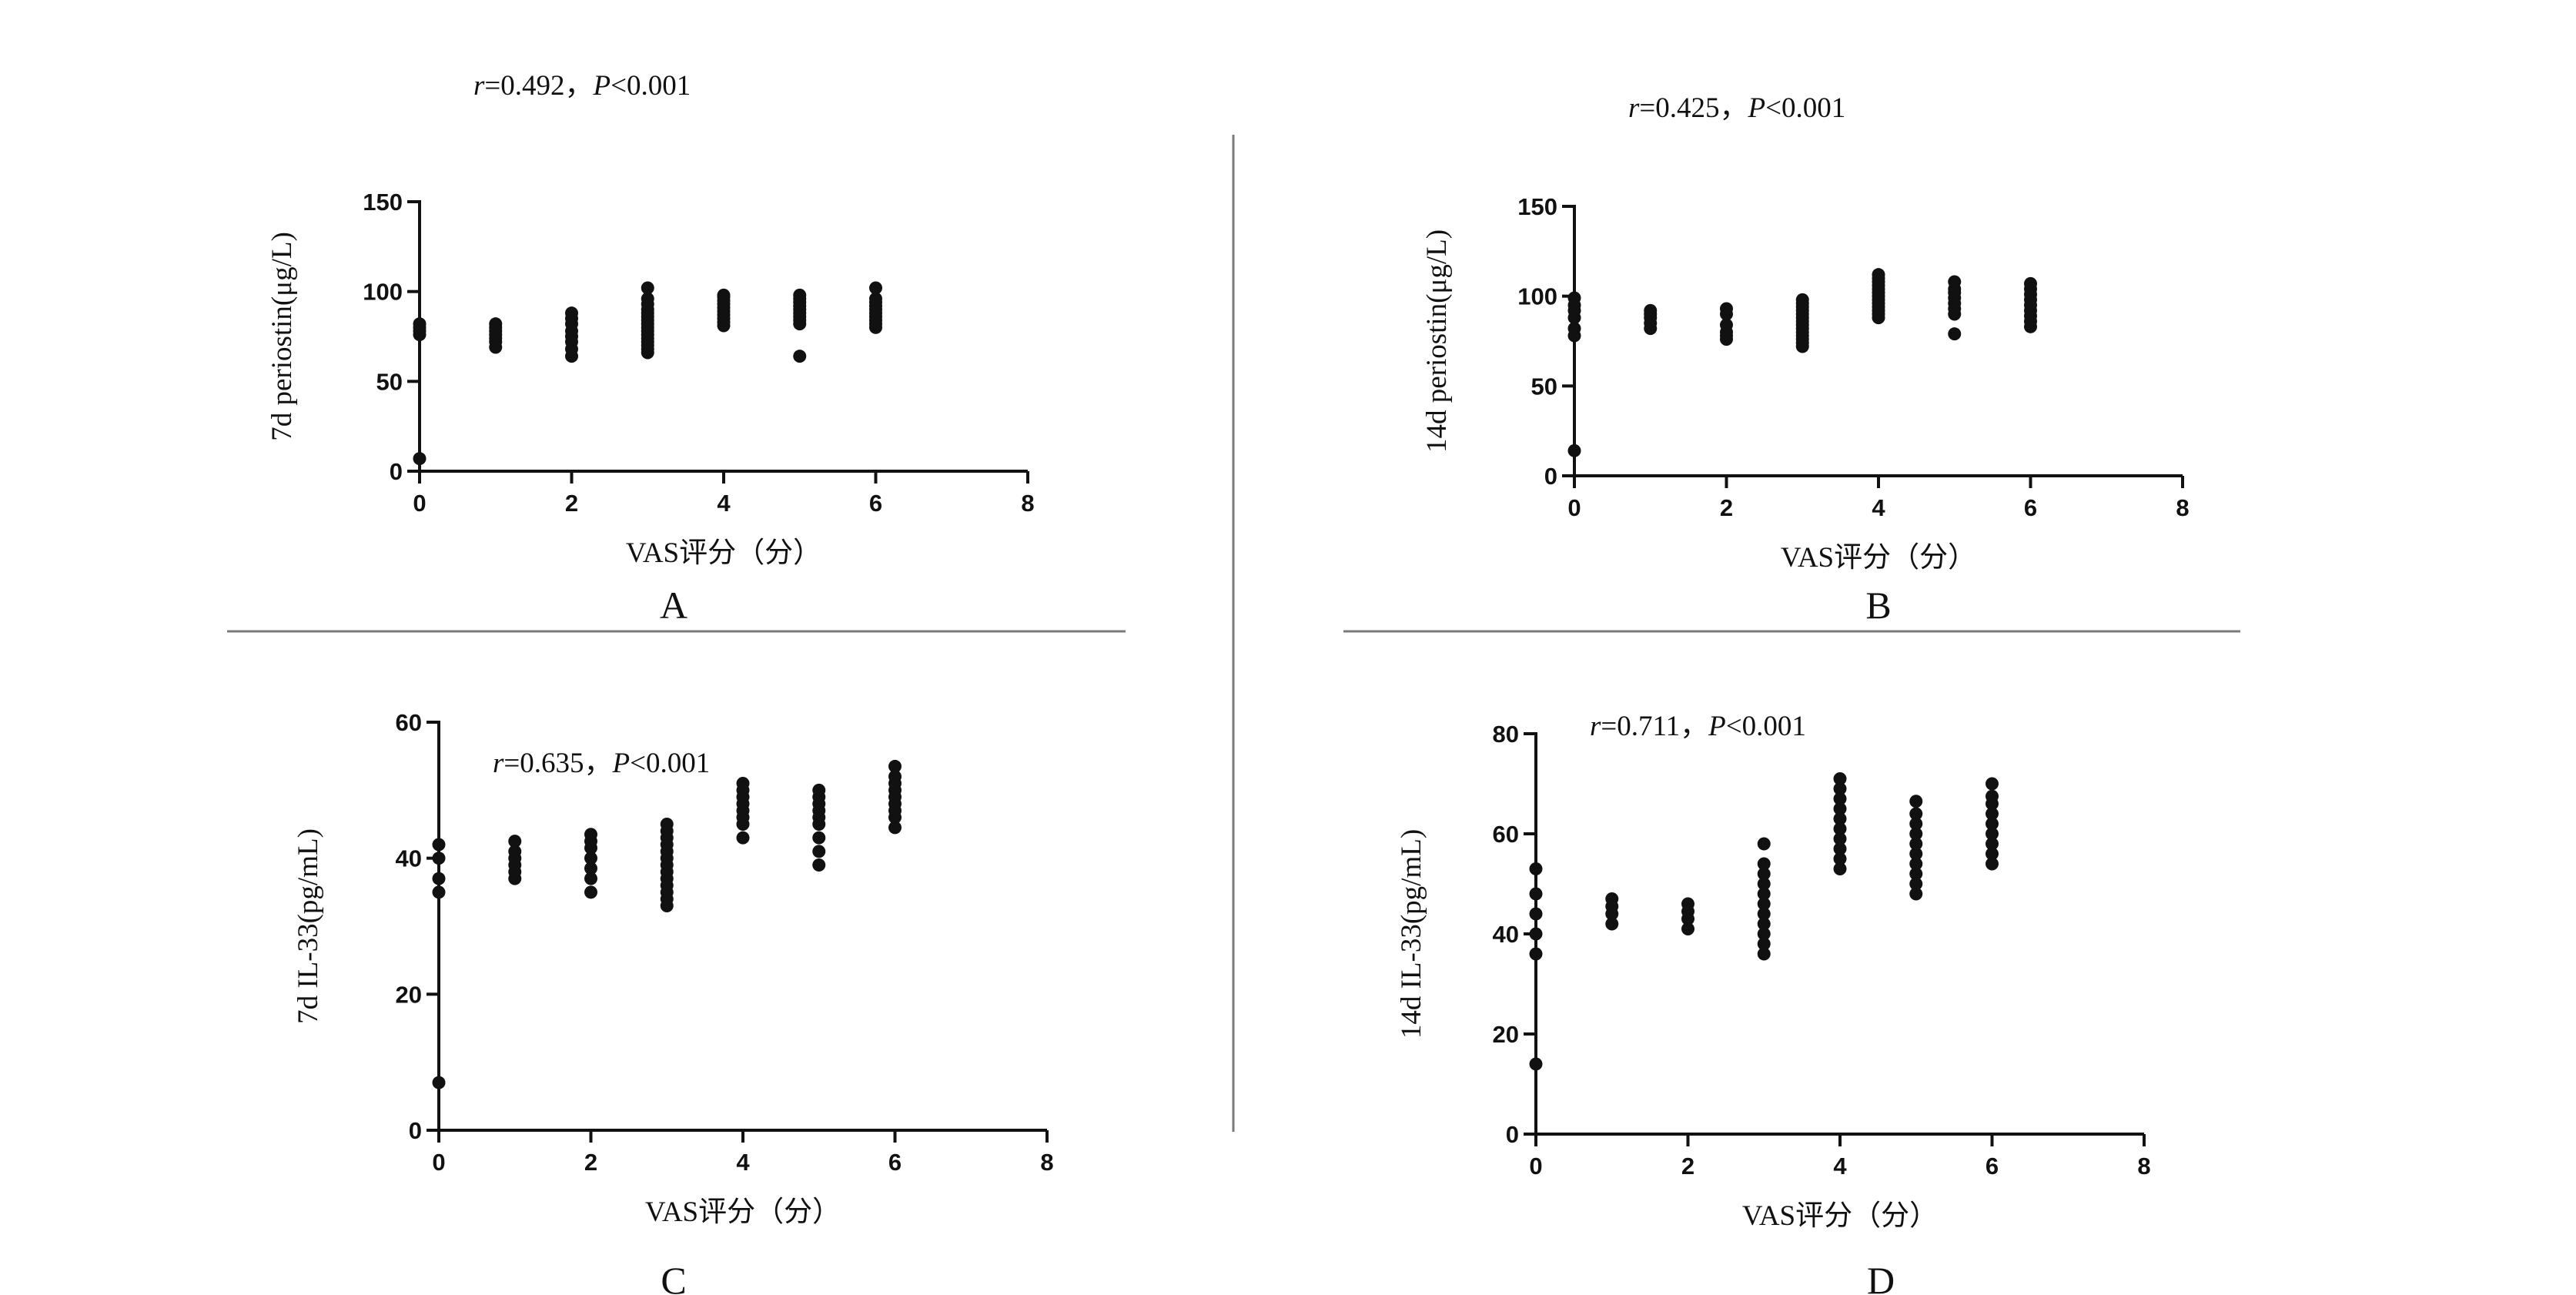  I want to click on x-tick-label: 4, so click(743, 1162).